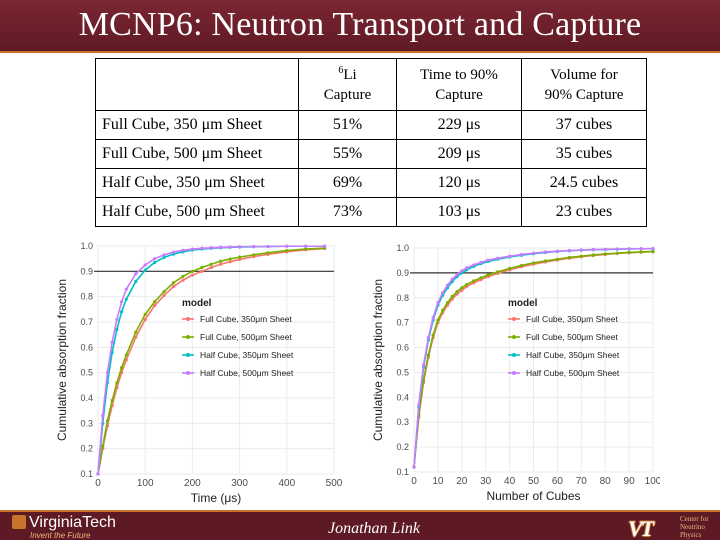  Describe the element at coordinates (197, 183) in the screenshot. I see `row-label: Half Cube, 350 μm Sheet` at that location.